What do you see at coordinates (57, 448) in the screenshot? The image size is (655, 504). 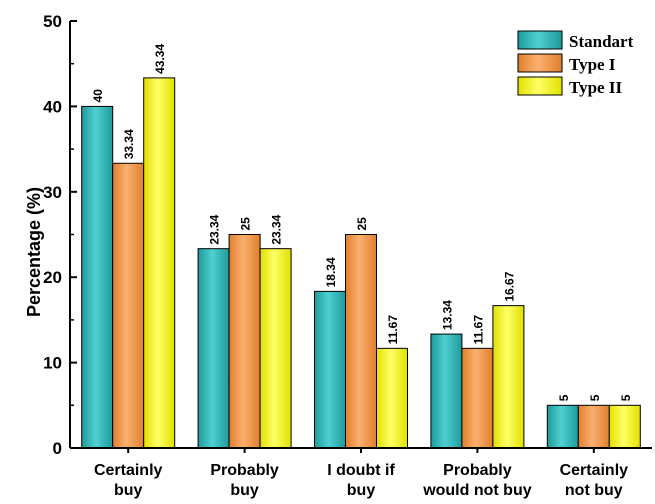 I see `y-tick-label: 0` at bounding box center [57, 448].